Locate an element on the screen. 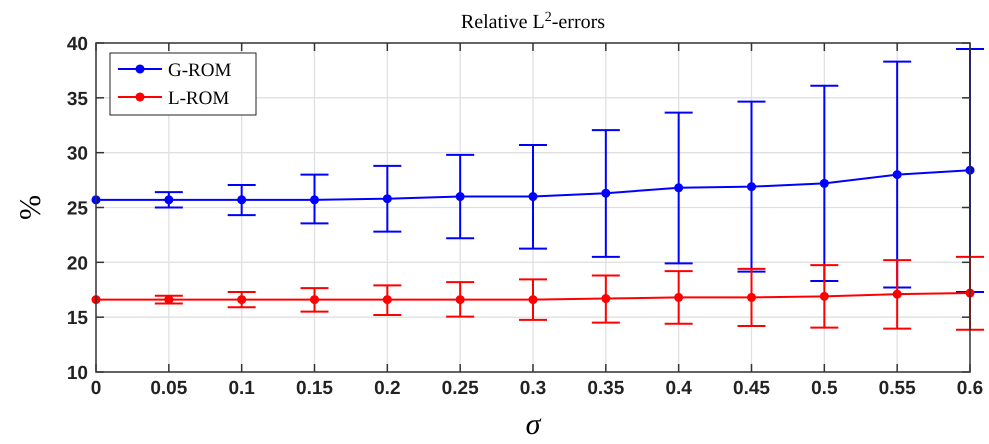  legend-label: G-ROM is located at coordinates (200, 70).